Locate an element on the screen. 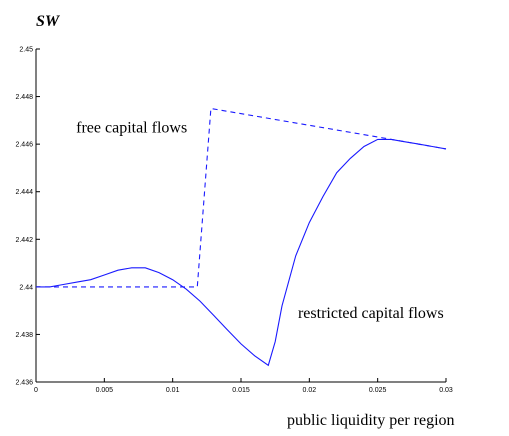 Image resolution: width=509 pixels, height=436 pixels. annotation-label: restricted capital flows is located at coordinates (371, 313).